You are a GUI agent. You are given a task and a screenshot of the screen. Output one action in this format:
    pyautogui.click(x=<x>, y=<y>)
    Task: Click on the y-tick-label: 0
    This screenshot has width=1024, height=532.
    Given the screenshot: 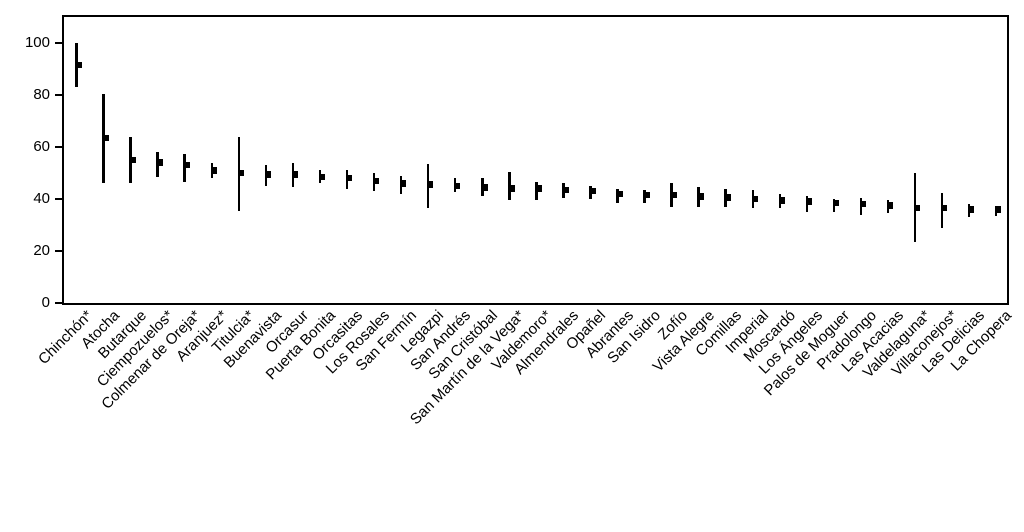 What is the action you would take?
    pyautogui.click(x=45, y=302)
    